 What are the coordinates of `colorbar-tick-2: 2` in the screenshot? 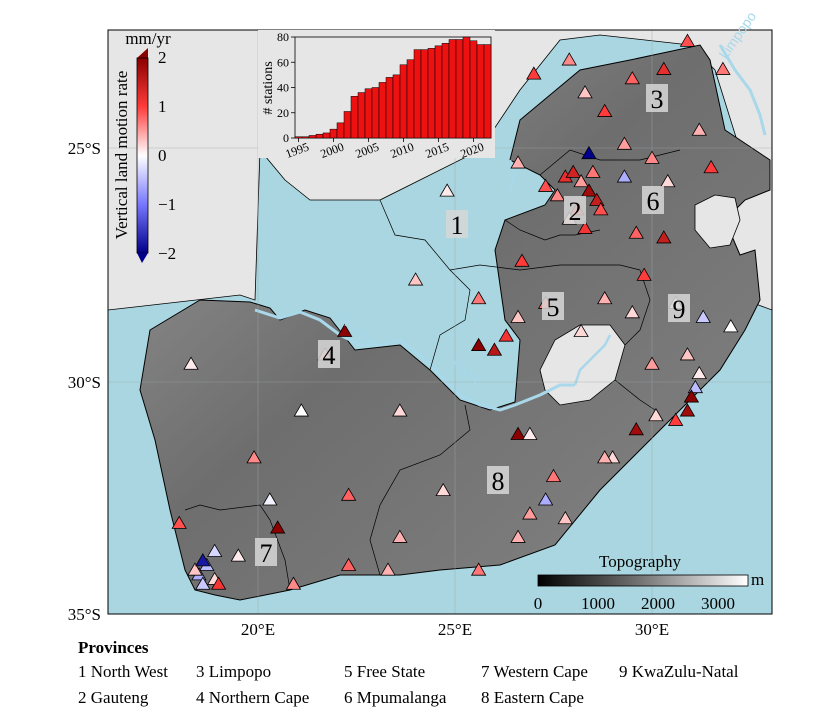 It's located at (162, 57).